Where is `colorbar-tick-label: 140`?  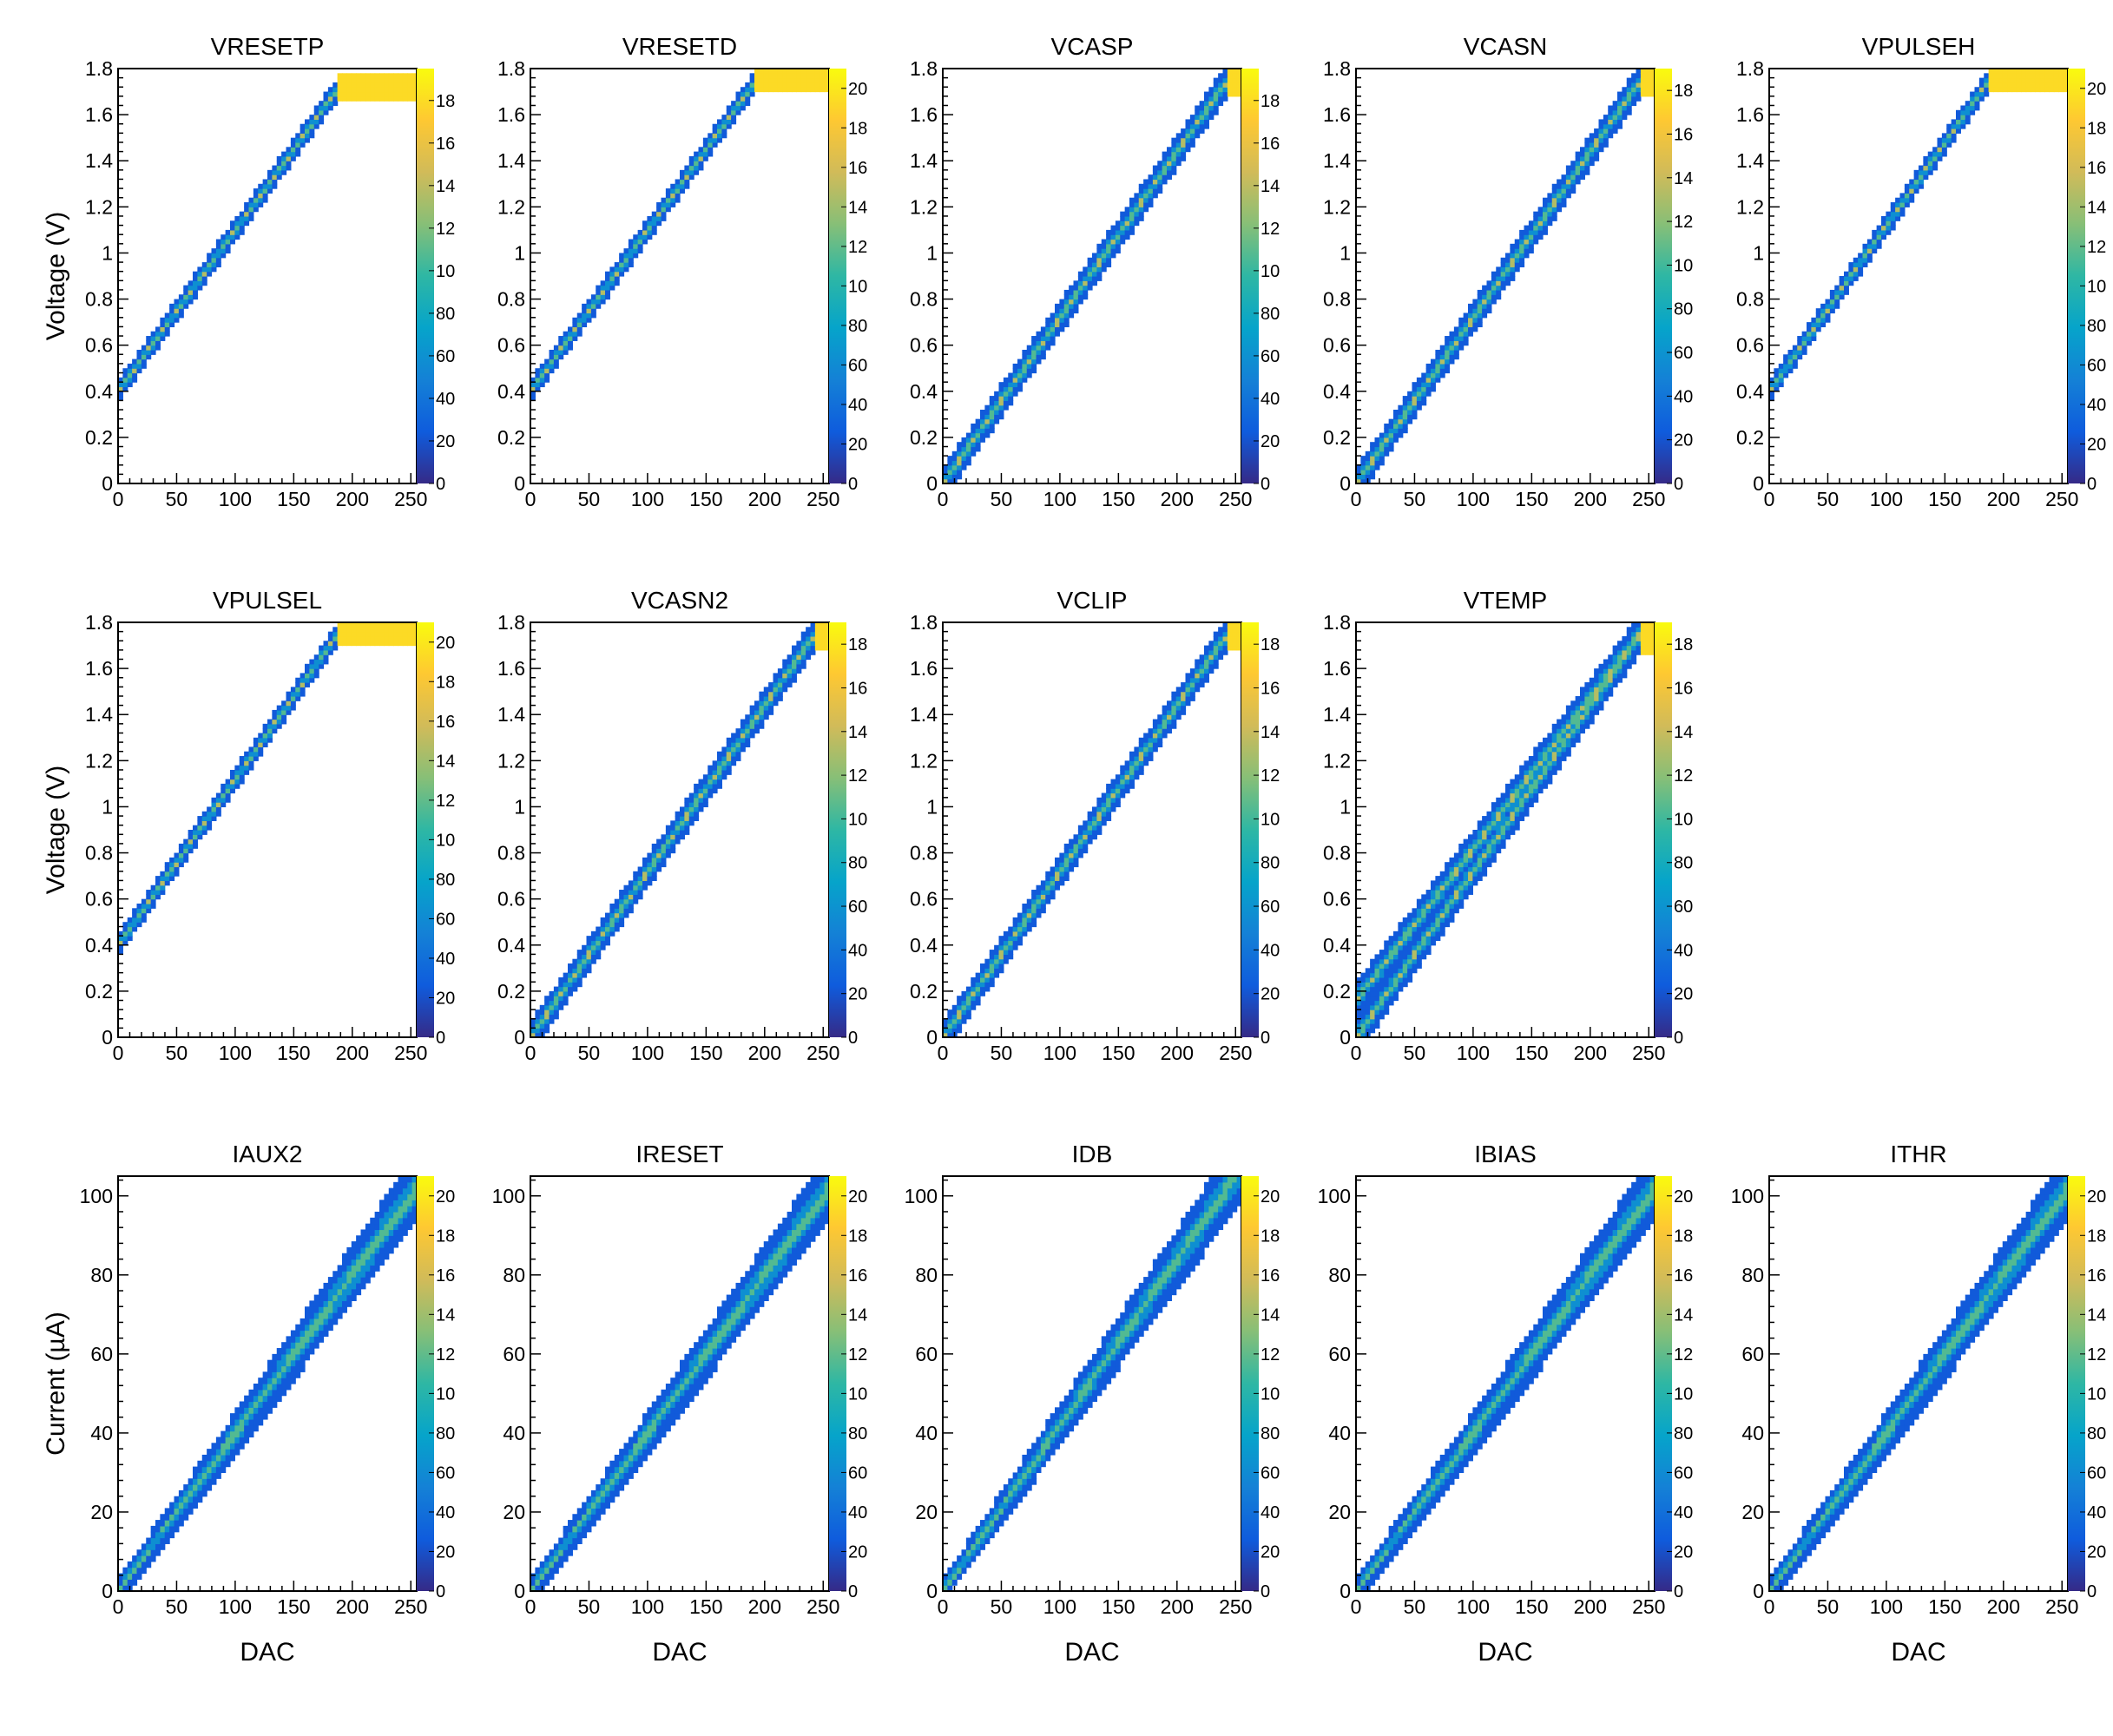 colorbar-tick-label: 140 is located at coordinates (1688, 178).